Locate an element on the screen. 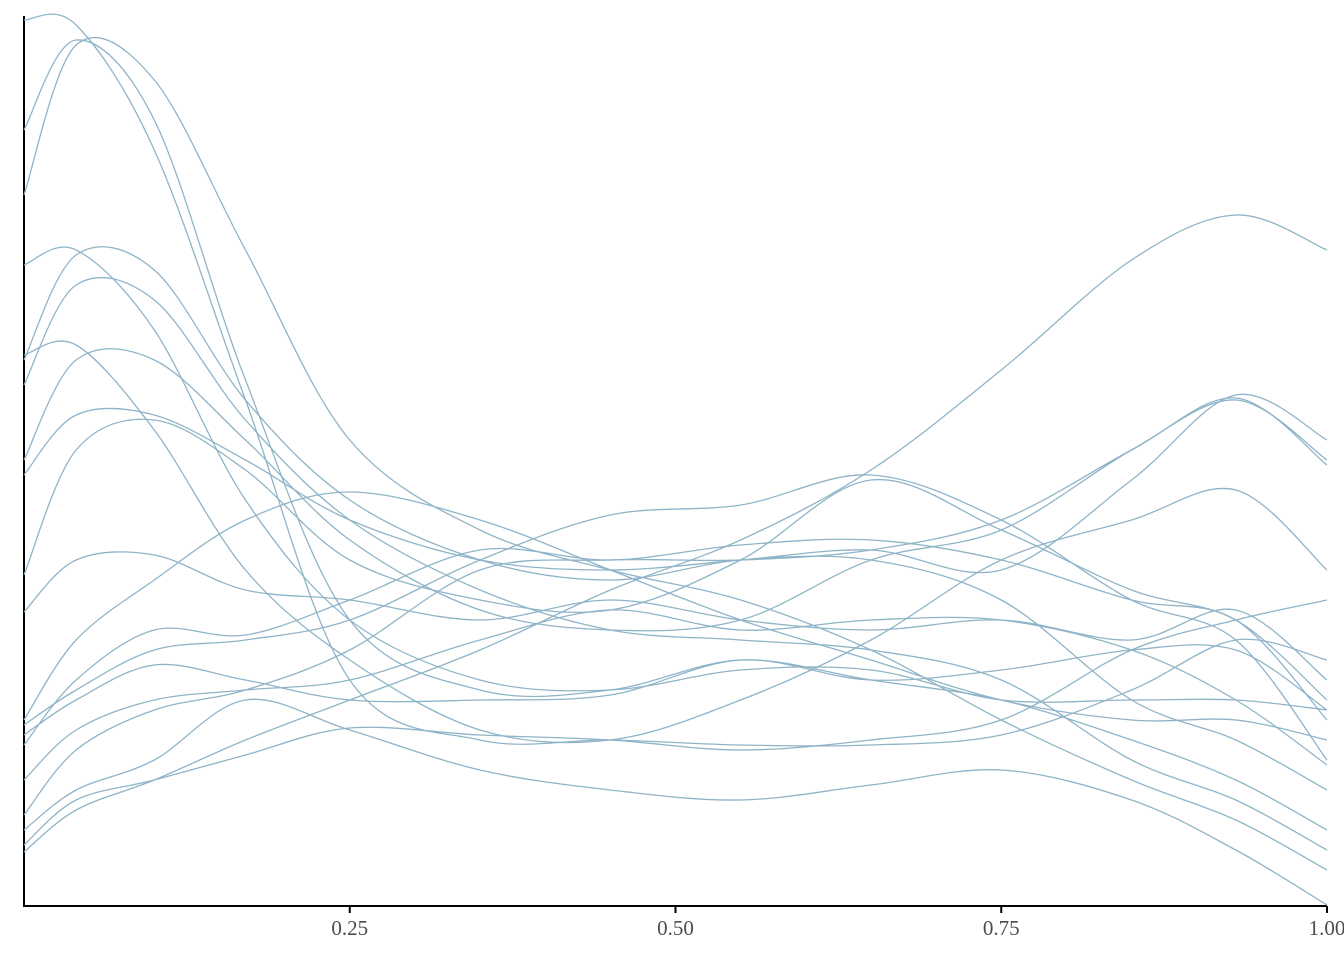 The height and width of the screenshot is (960, 1344). x-tick-label: 1.00 is located at coordinates (1326, 928).